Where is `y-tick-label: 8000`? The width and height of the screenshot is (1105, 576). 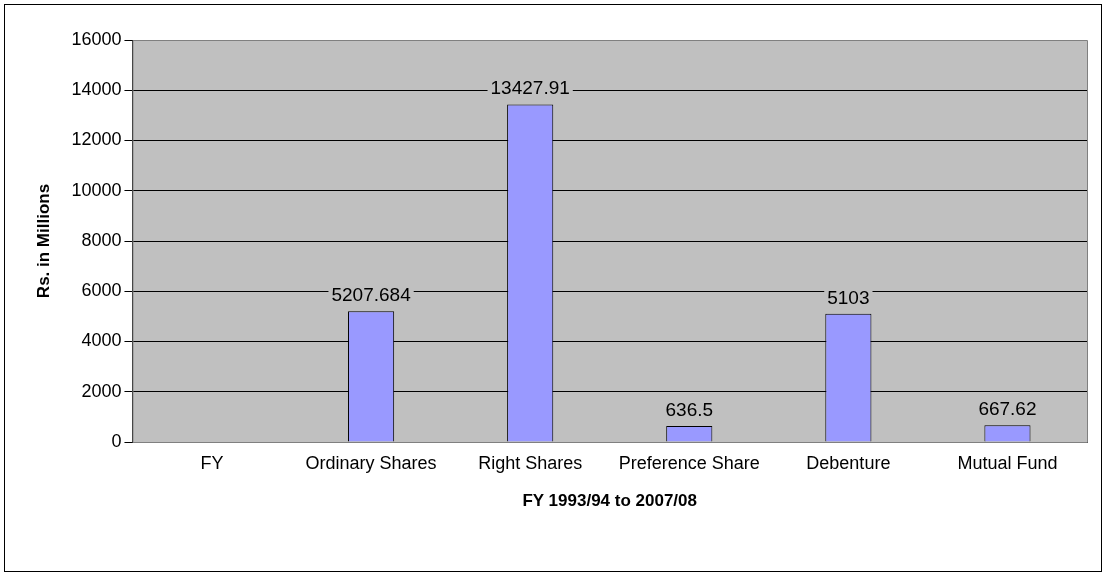
y-tick-label: 8000 is located at coordinates (101, 239).